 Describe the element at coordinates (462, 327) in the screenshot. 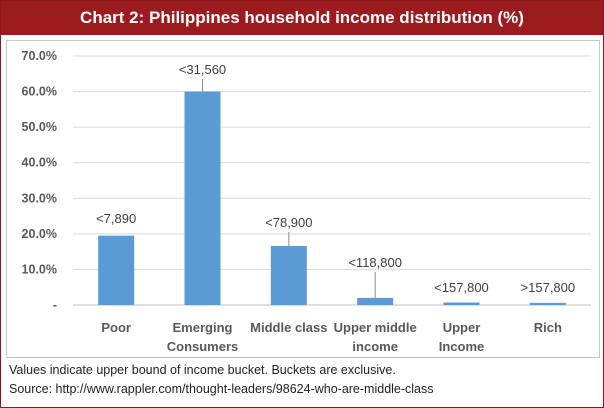

I see `x-tick-label: Upper` at that location.